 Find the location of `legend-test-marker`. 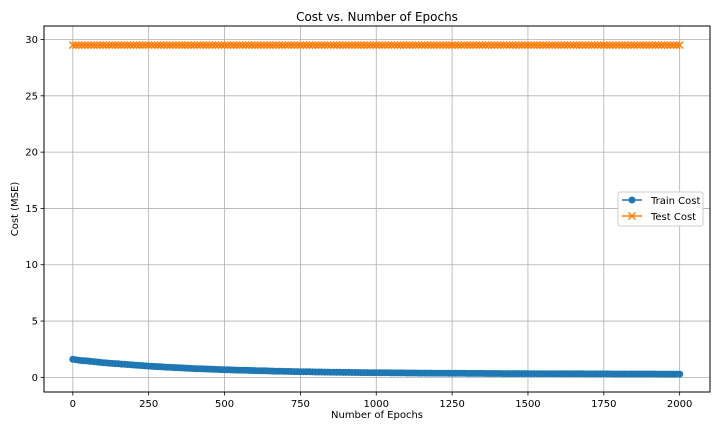

legend-test-marker is located at coordinates (632, 216).